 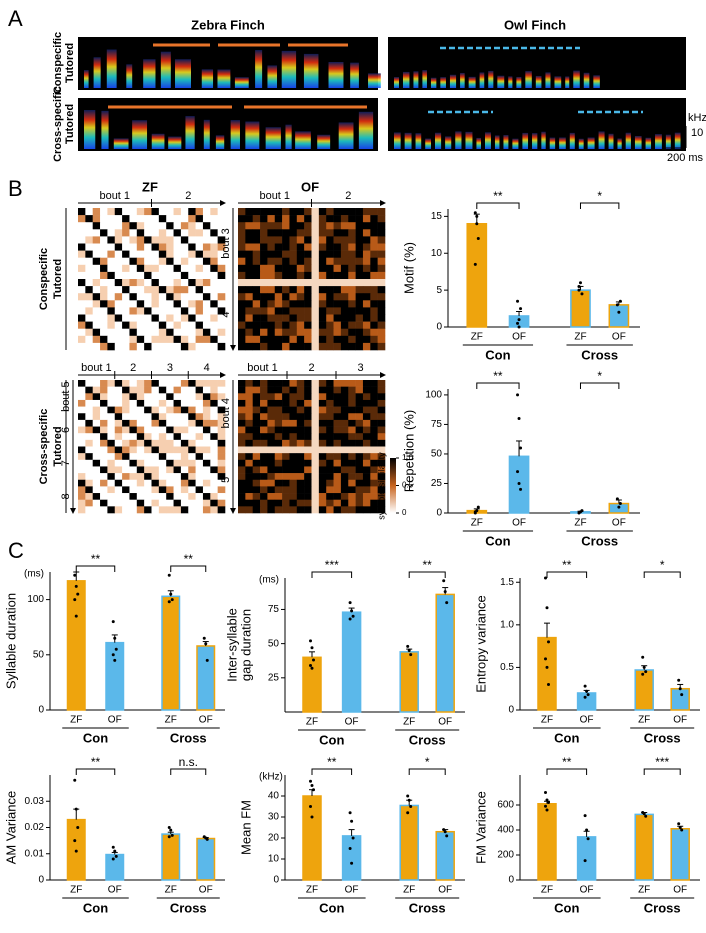 I want to click on x-tick-label: ZF, so click(x=580, y=523).